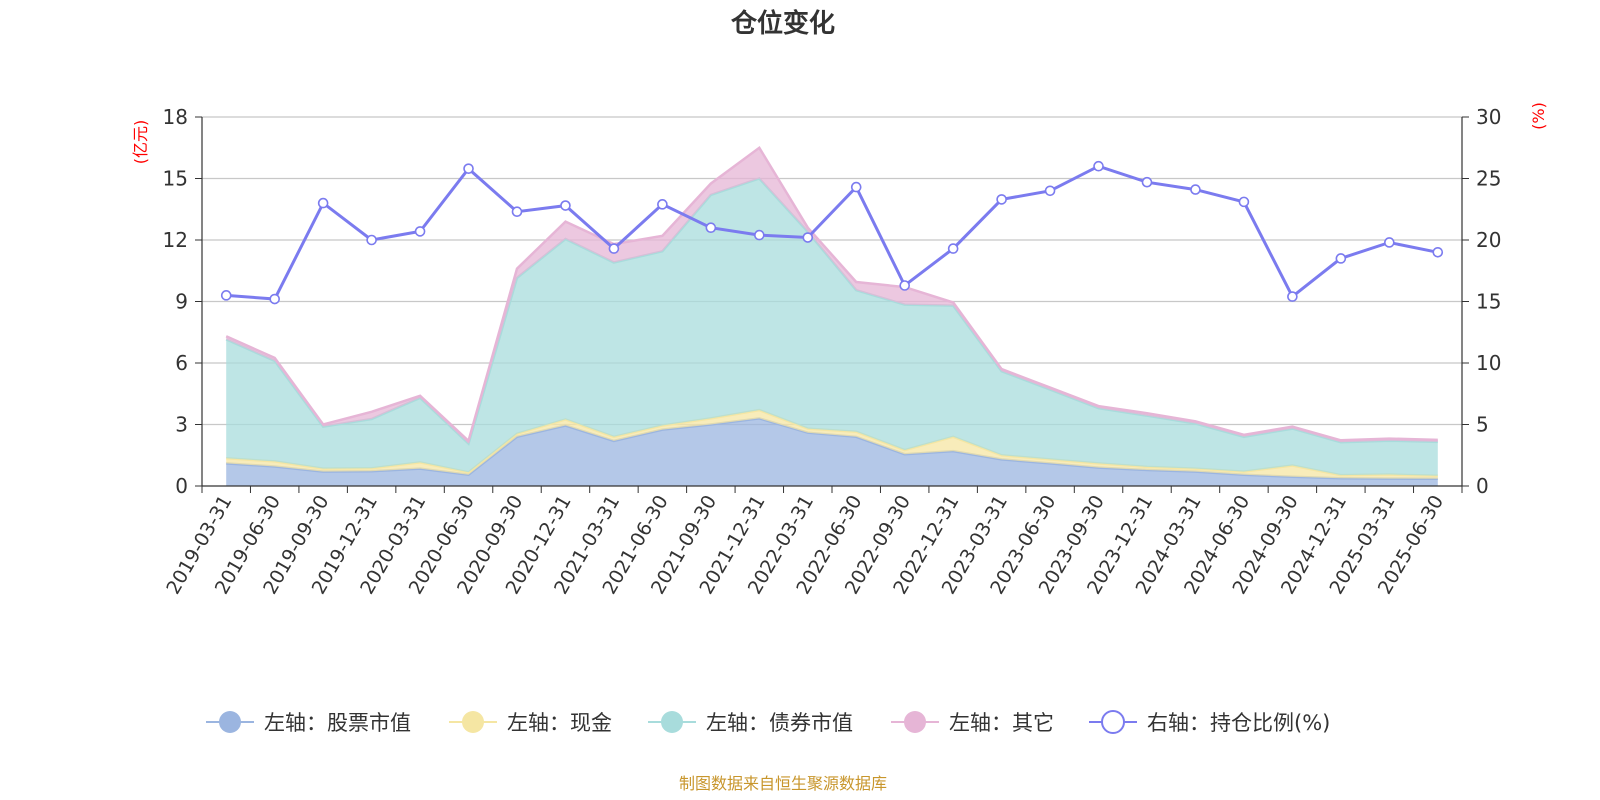 The image size is (1600, 800). I want to click on left-tick-label: 3, so click(181, 425).